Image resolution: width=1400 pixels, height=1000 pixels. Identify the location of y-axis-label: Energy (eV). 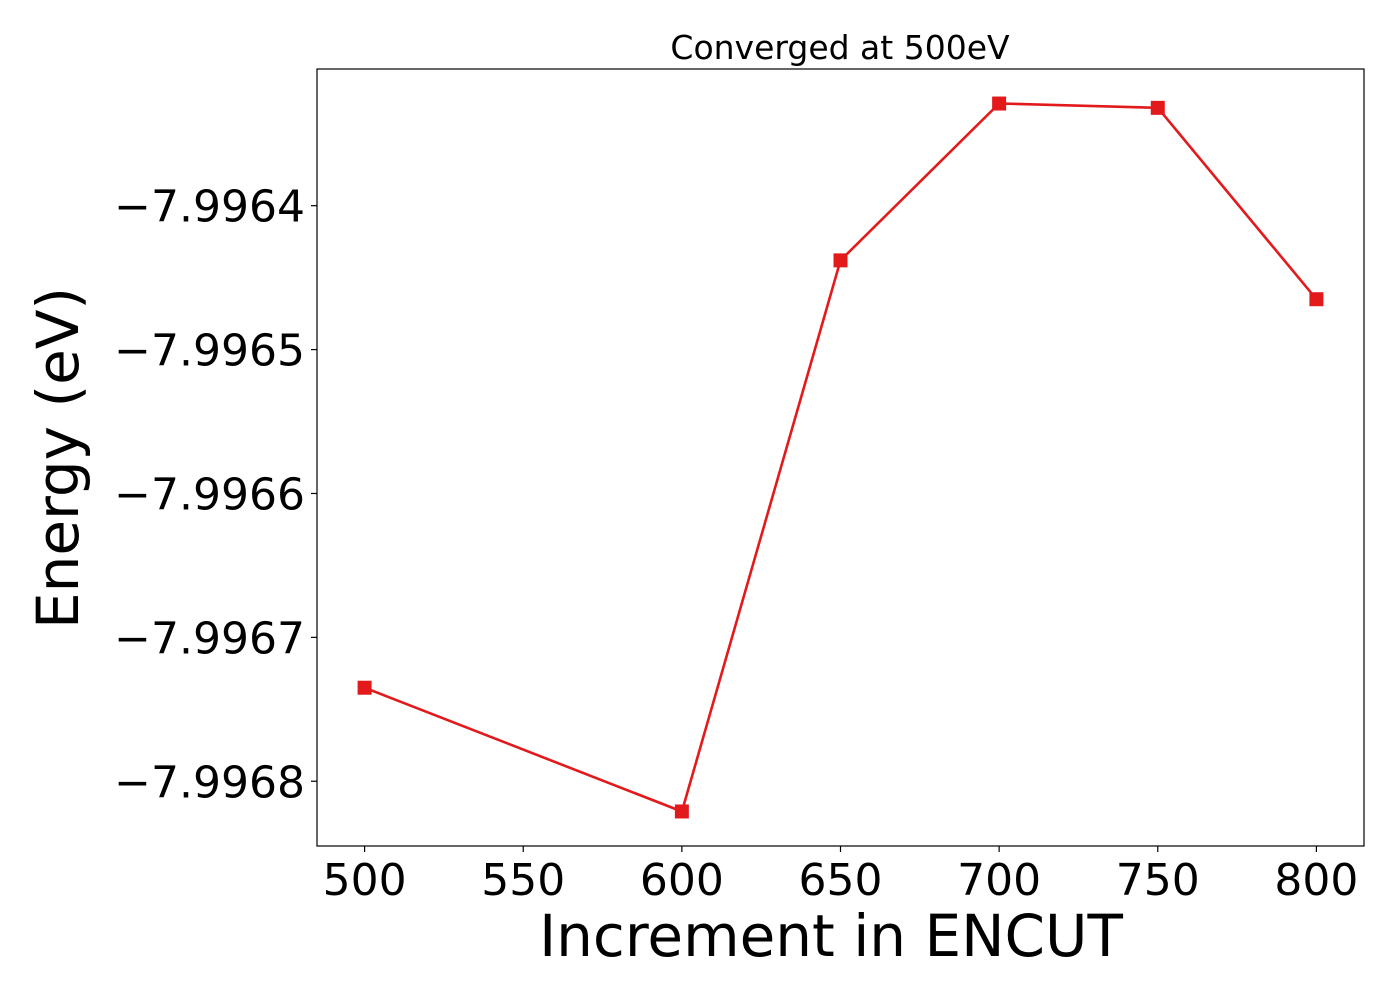
(58, 458).